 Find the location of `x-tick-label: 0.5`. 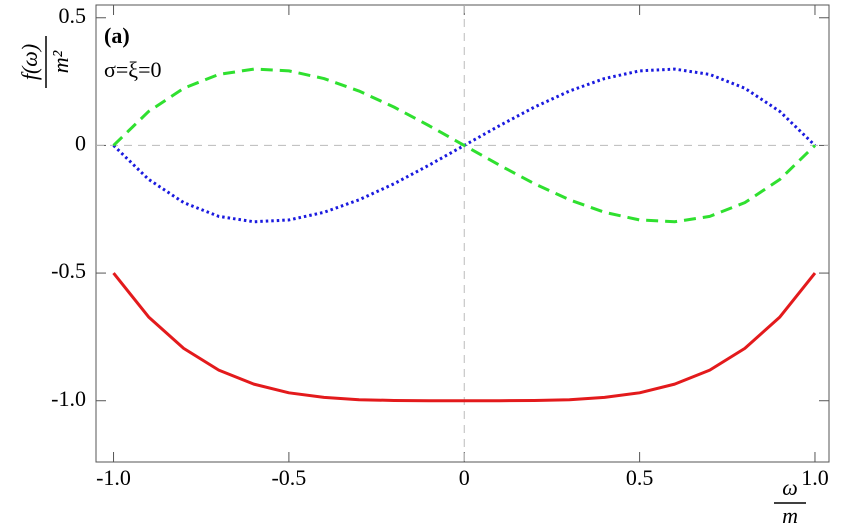

x-tick-label: 0.5 is located at coordinates (640, 477).